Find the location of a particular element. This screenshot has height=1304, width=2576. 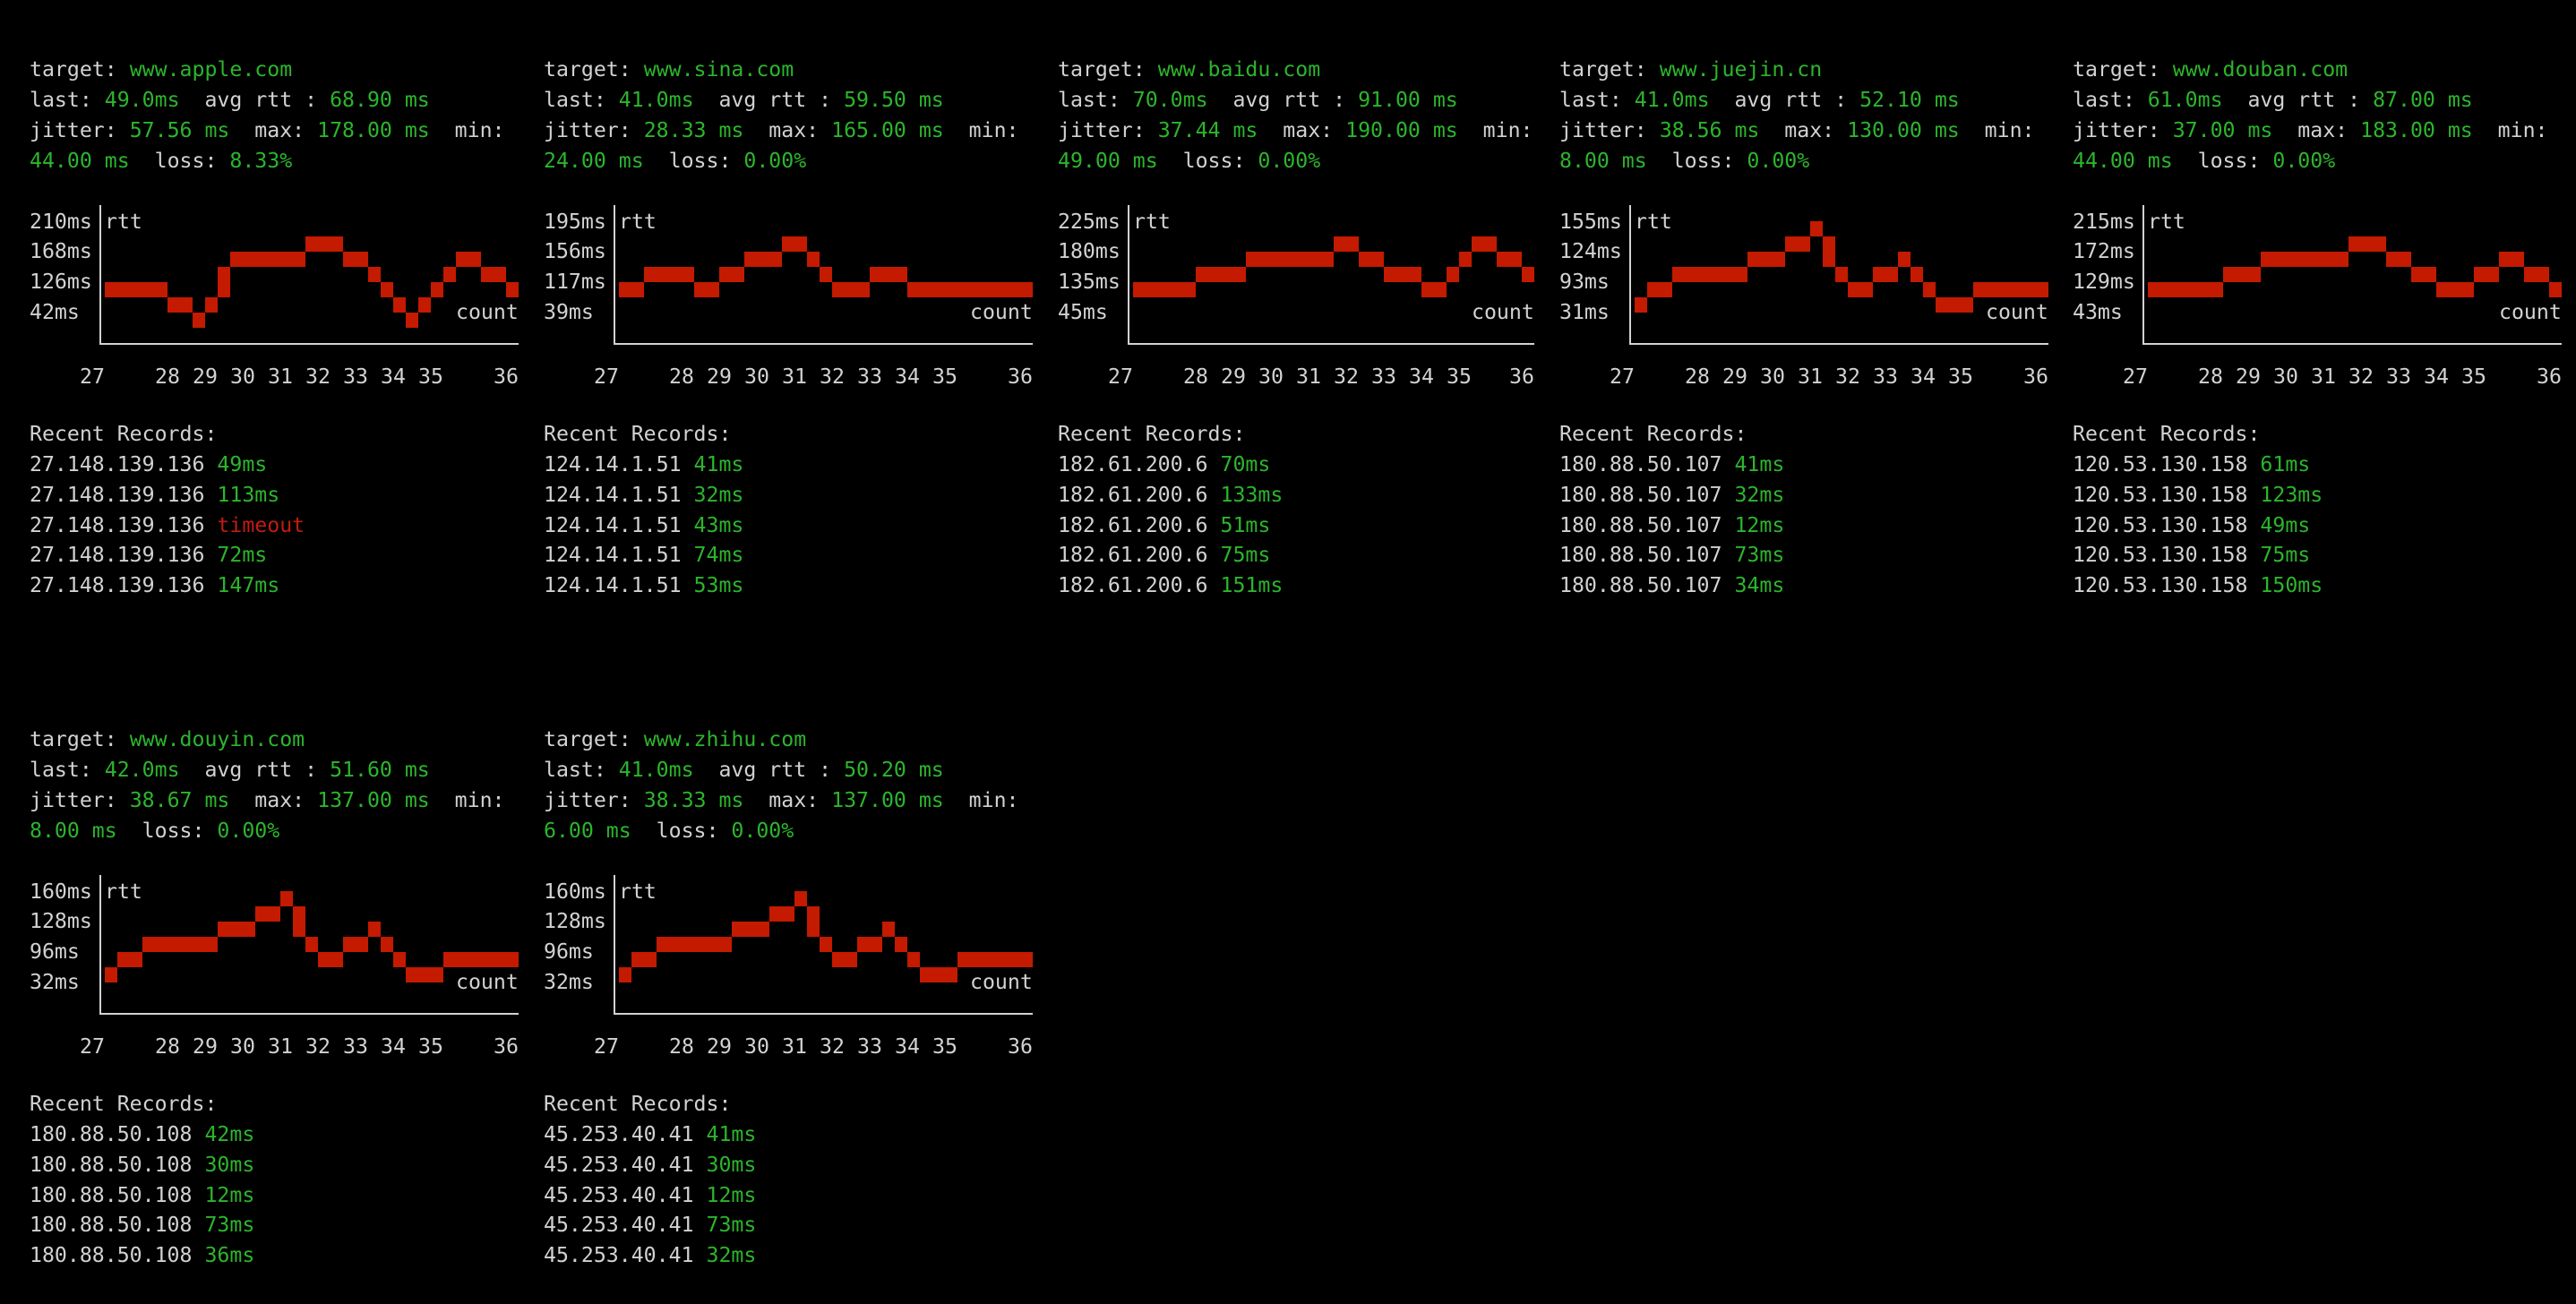

x-tick-label: 27 is located at coordinates (92, 1046).